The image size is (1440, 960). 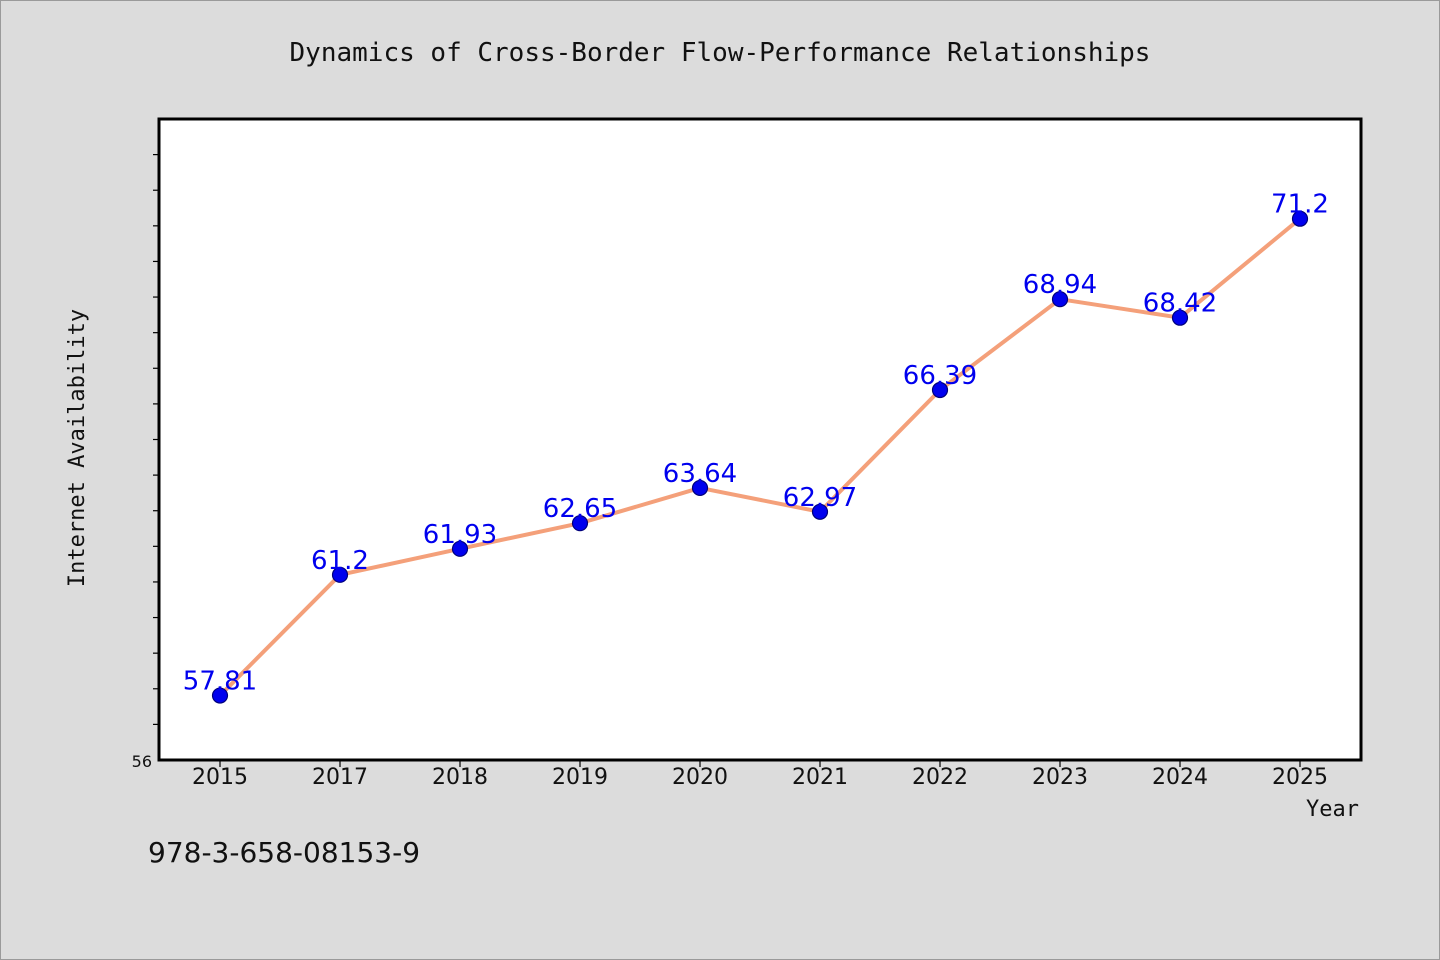 What do you see at coordinates (820, 498) in the screenshot?
I see `data-label: 62.97` at bounding box center [820, 498].